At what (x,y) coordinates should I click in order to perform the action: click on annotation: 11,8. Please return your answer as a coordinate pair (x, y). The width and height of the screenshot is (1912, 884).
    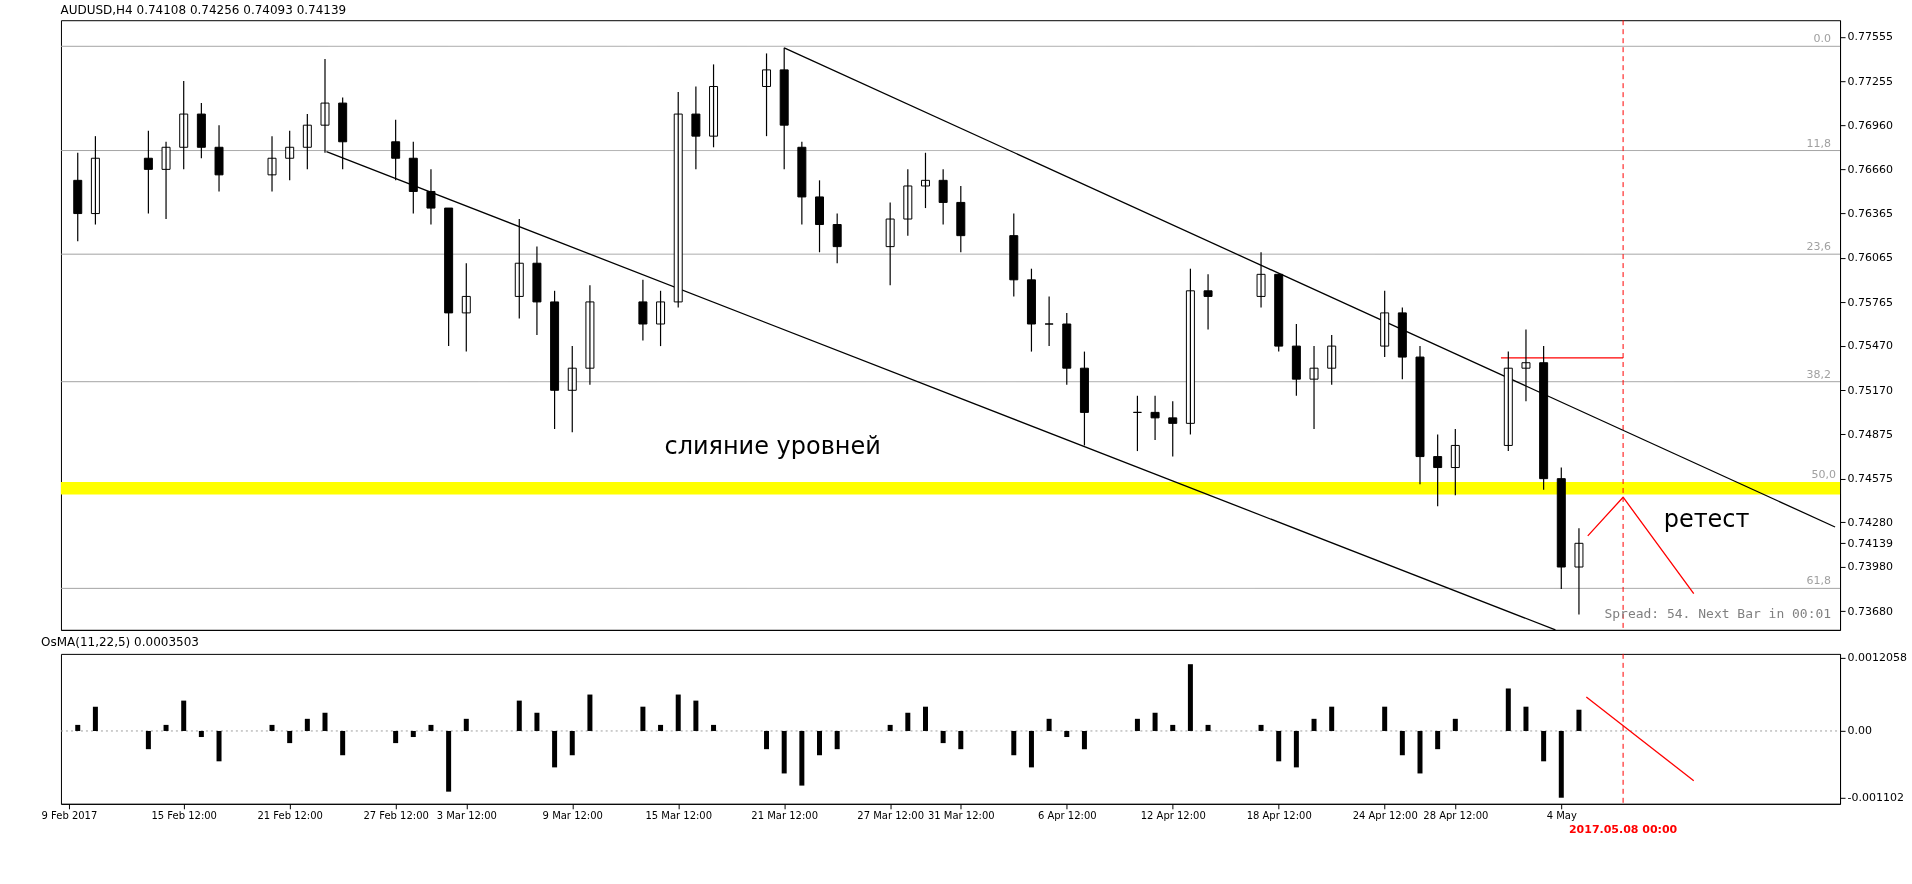
    Looking at the image, I should click on (1819, 143).